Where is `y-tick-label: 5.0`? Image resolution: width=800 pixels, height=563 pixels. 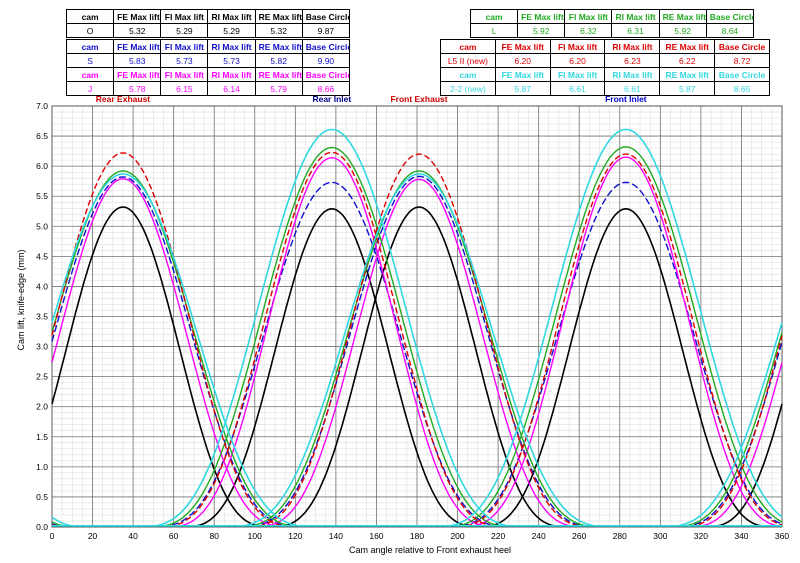
y-tick-label: 5.0 is located at coordinates (42, 226).